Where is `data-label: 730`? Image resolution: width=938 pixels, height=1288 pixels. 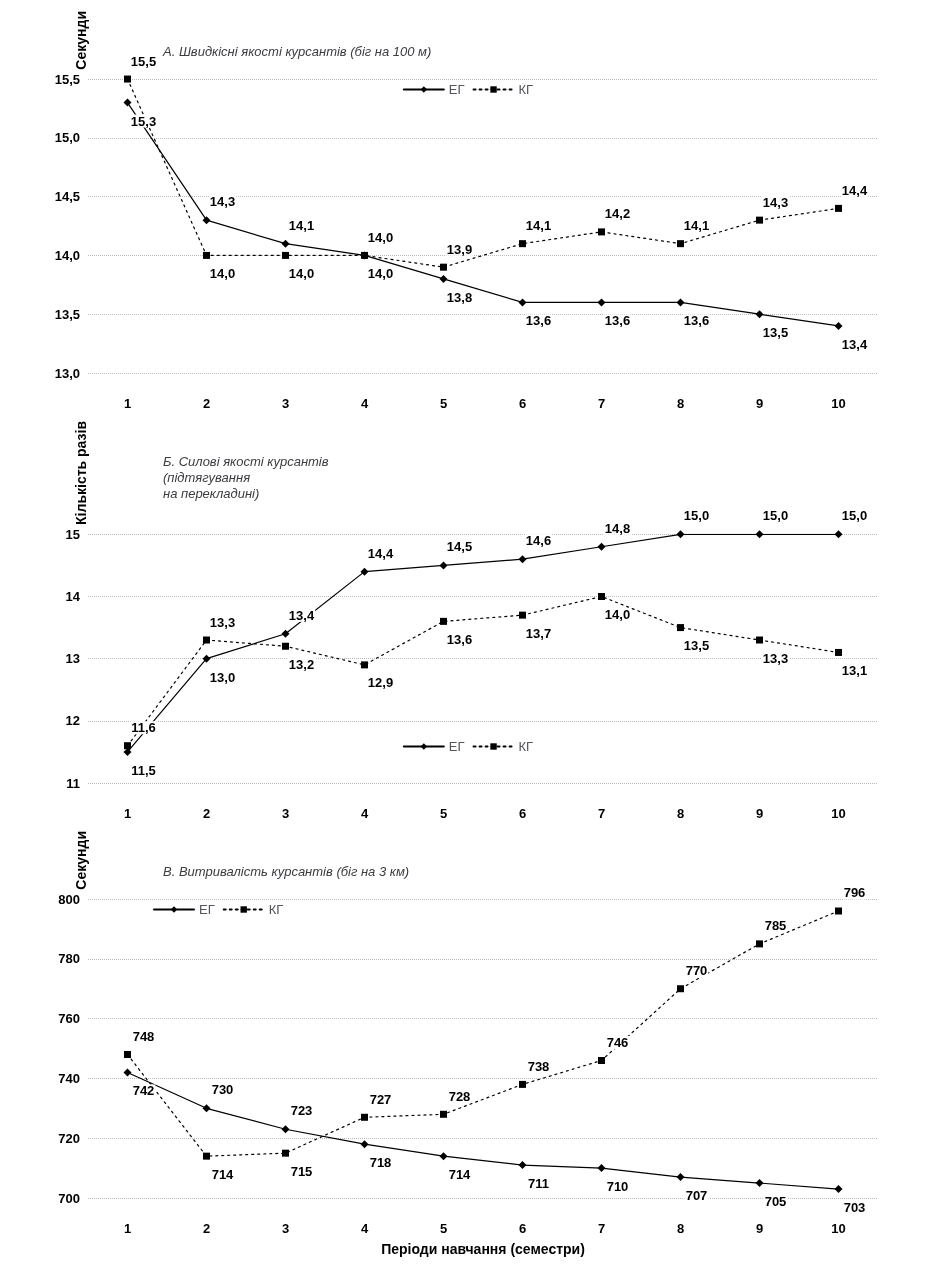 data-label: 730 is located at coordinates (222, 1090).